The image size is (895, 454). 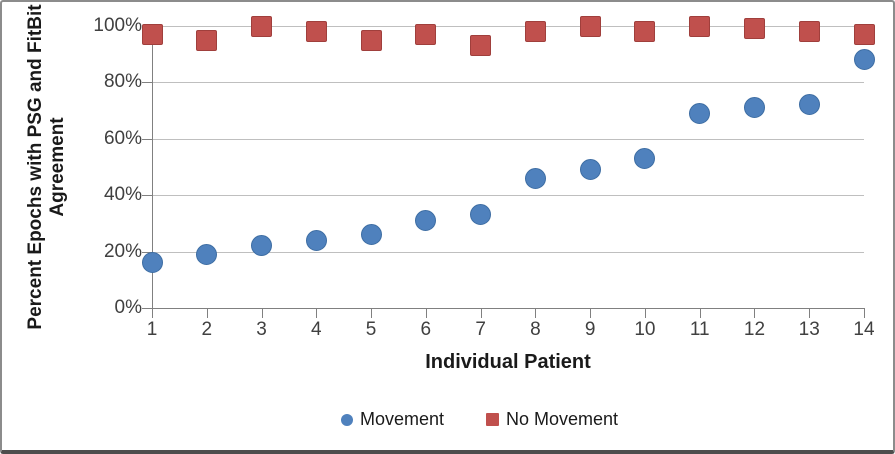 What do you see at coordinates (699, 329) in the screenshot?
I see `x-tick-label: 11` at bounding box center [699, 329].